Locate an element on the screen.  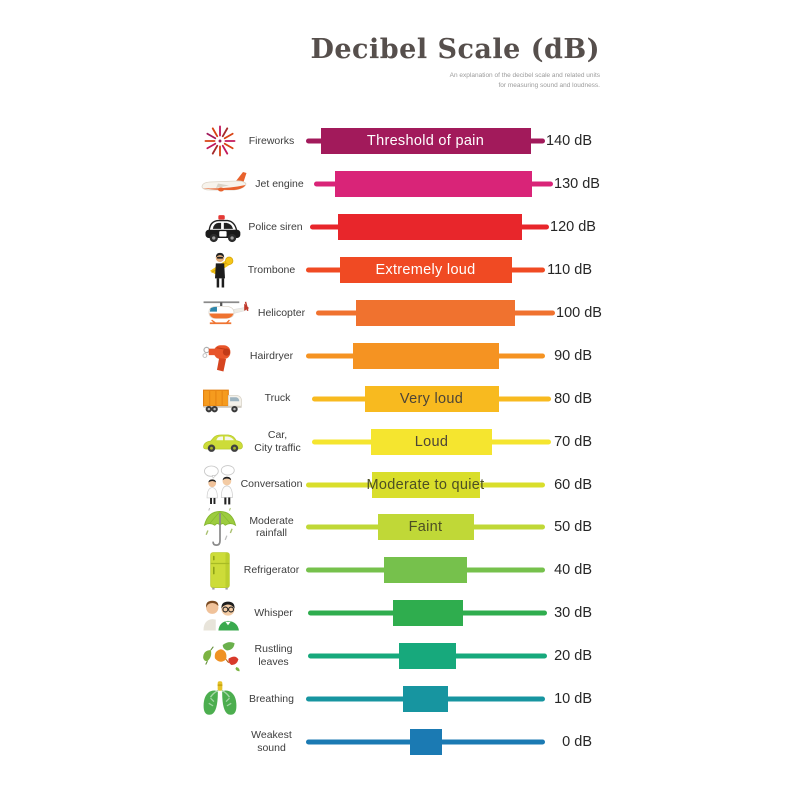
source-label: Car, City traffic is located at coordinates (277, 441).